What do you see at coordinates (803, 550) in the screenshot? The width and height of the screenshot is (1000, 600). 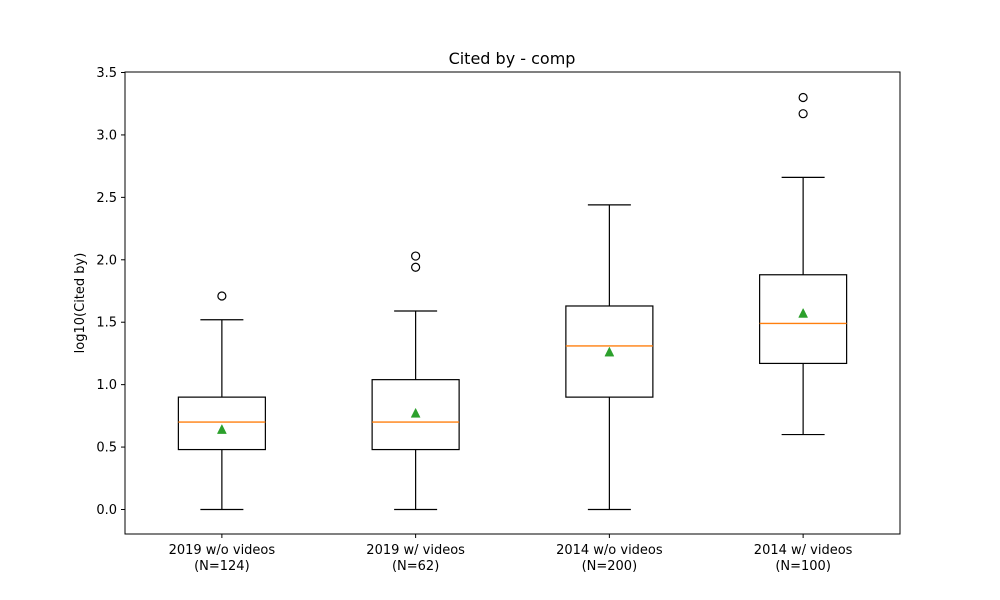 I see `x-tick-label: 2014 w/ videos` at bounding box center [803, 550].